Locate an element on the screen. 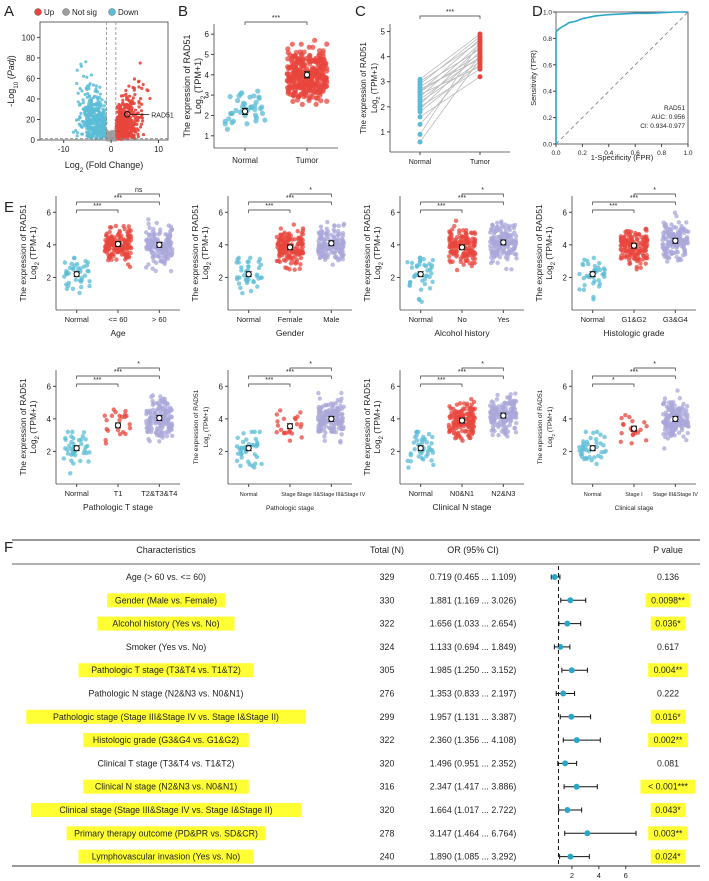  panel-b-ytick-label: 1 is located at coordinates (207, 136).